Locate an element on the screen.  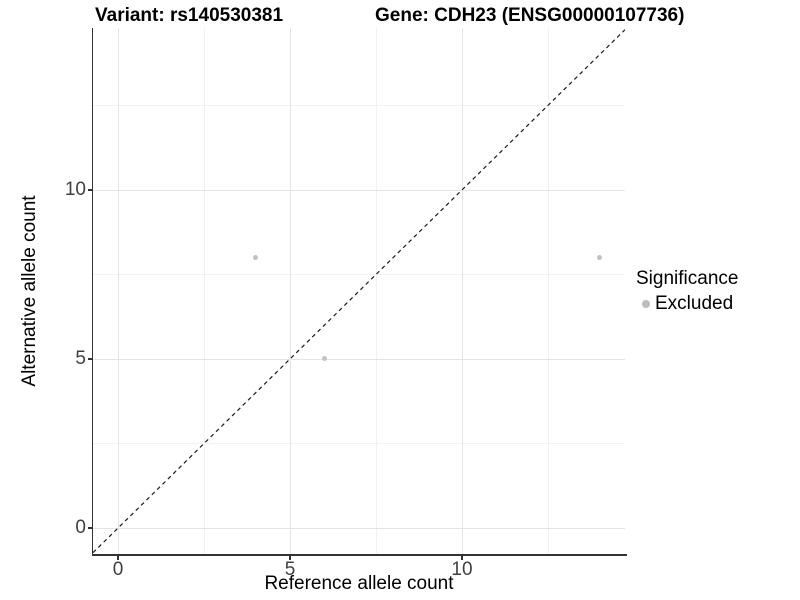
x-tick-label: 0 is located at coordinates (118, 569).